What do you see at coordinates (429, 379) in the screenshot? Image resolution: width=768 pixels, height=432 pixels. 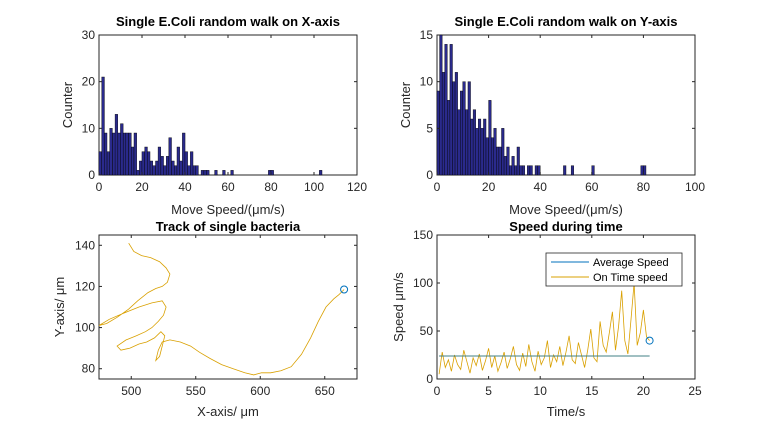 I see `speed-ytick-label: 0` at bounding box center [429, 379].